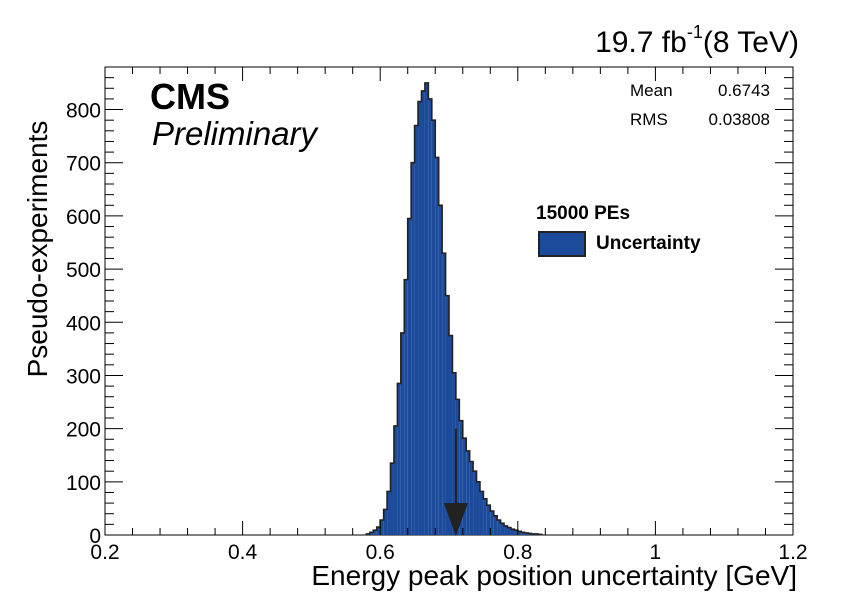 The height and width of the screenshot is (608, 845). What do you see at coordinates (83, 483) in the screenshot?
I see `y-tick-label: 100` at bounding box center [83, 483].